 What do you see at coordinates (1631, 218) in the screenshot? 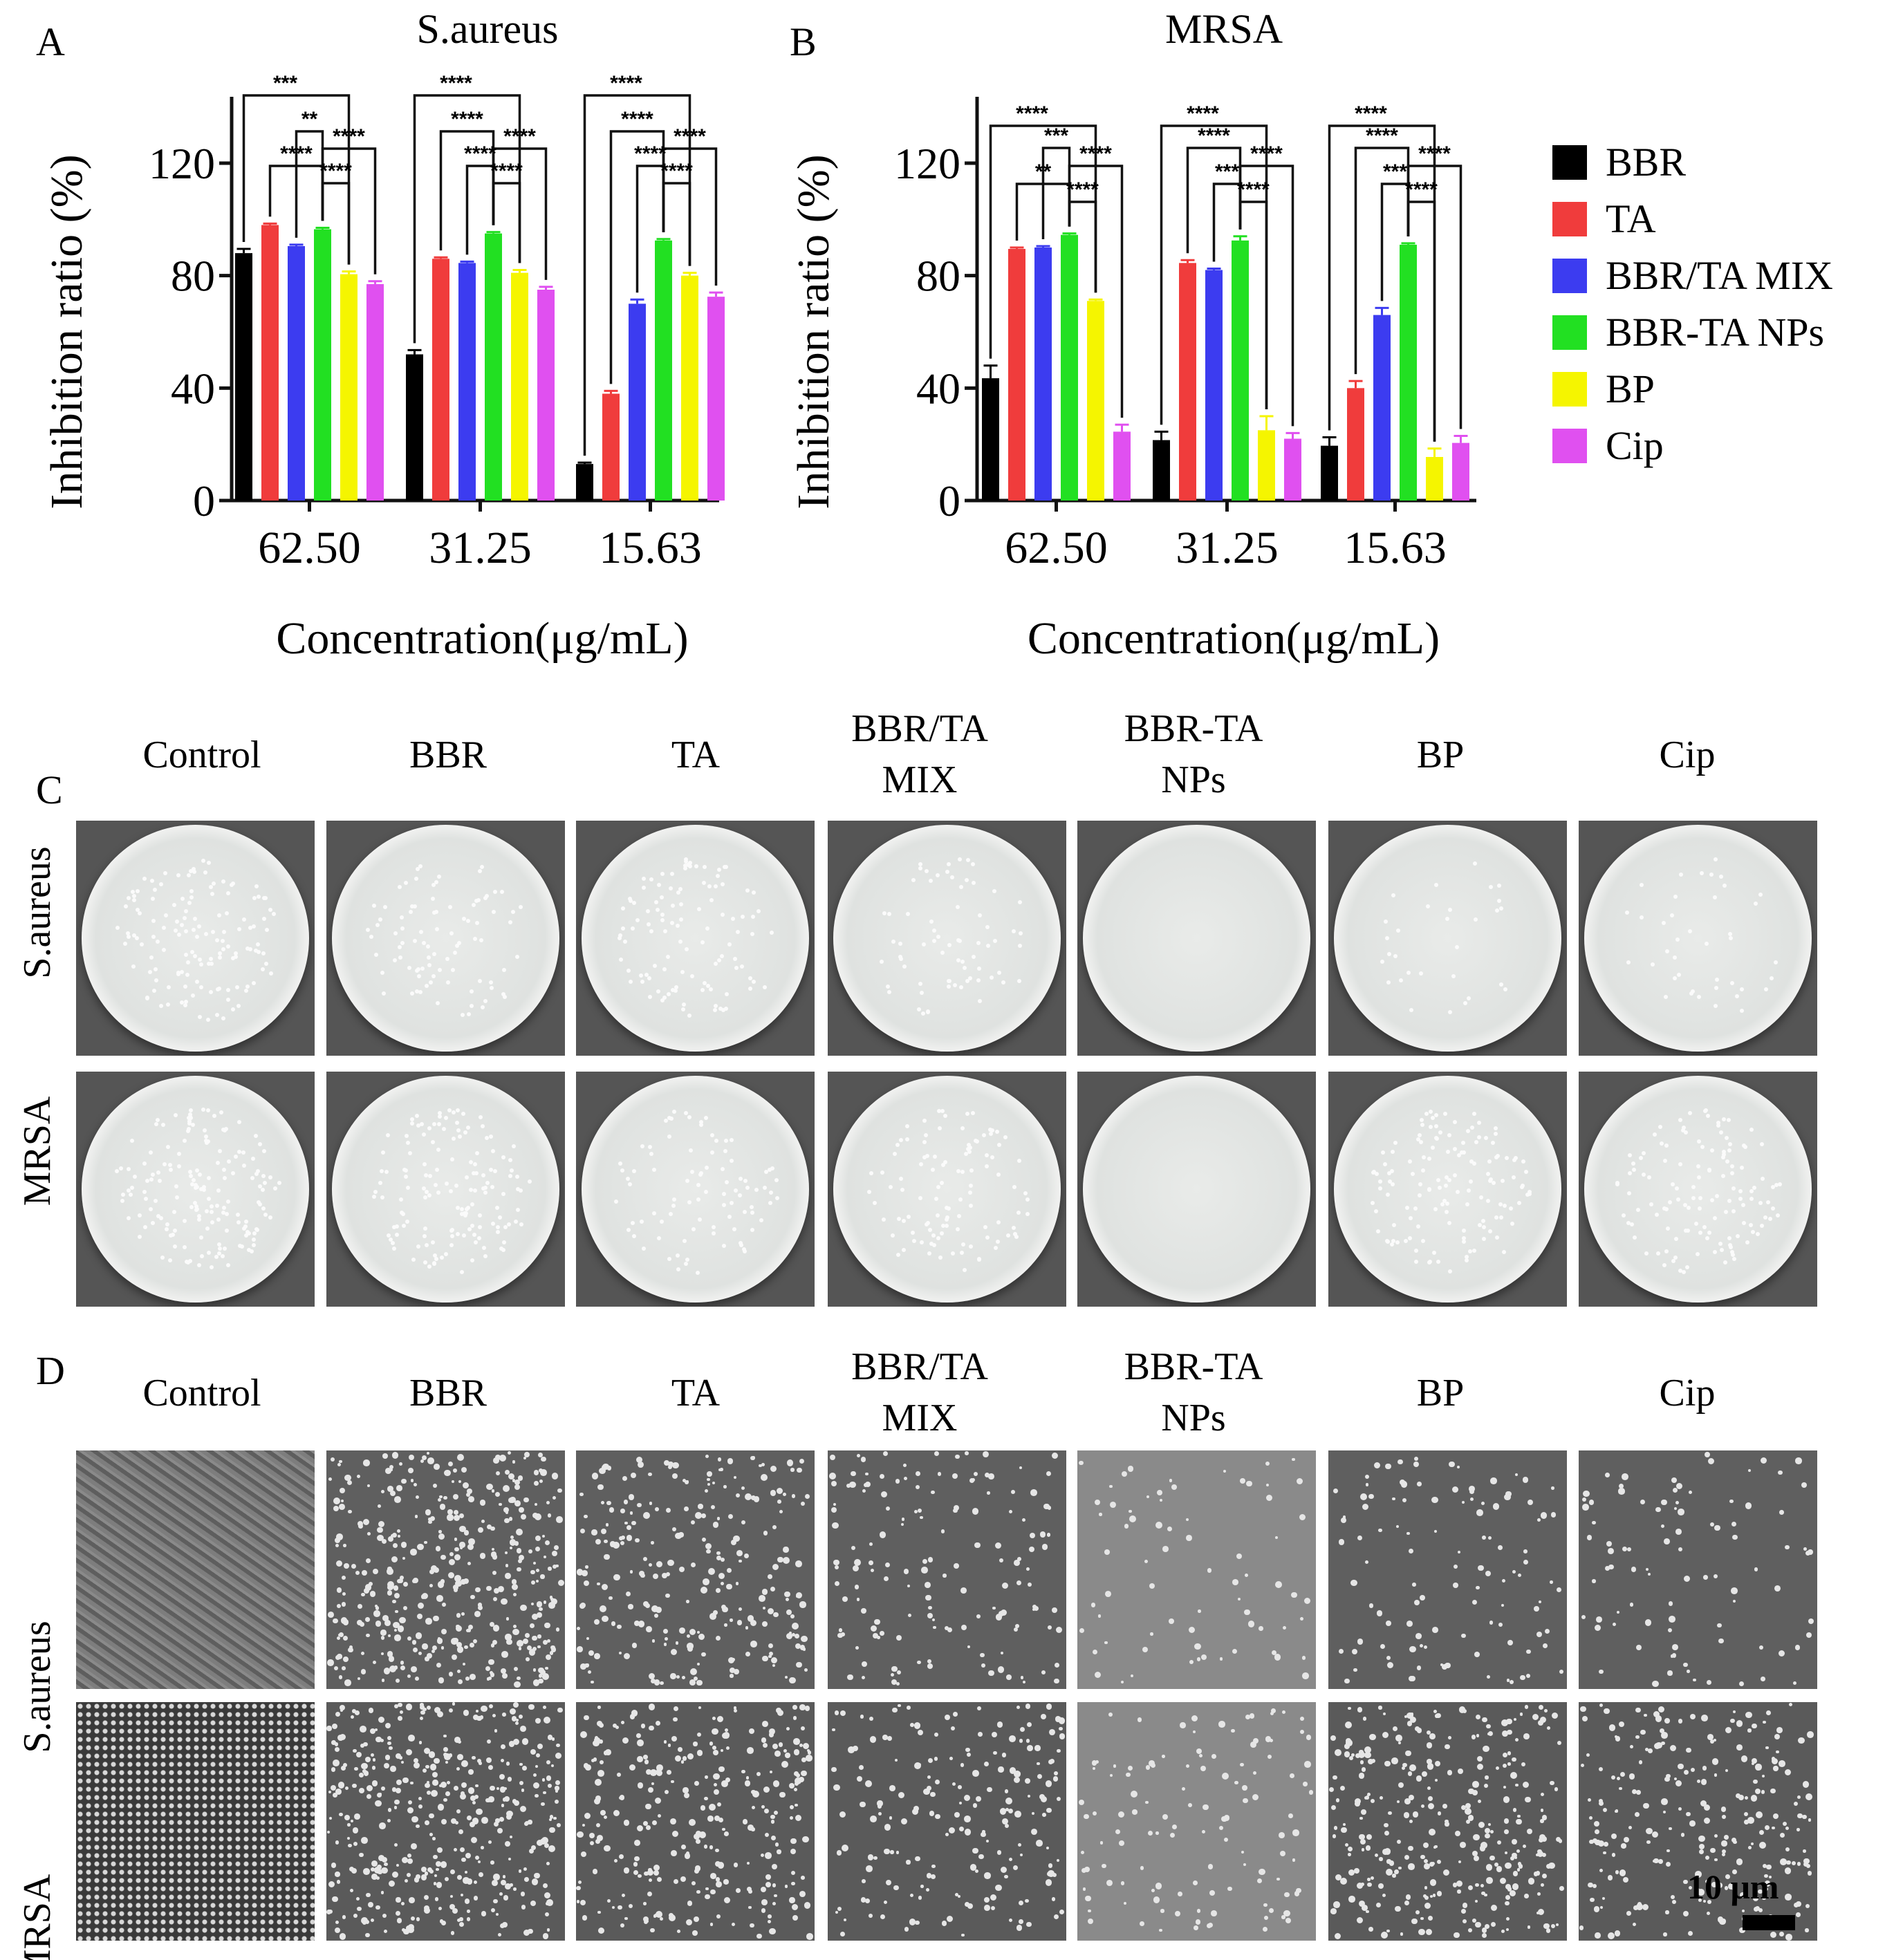
I see `legend-label: TA` at bounding box center [1631, 218].